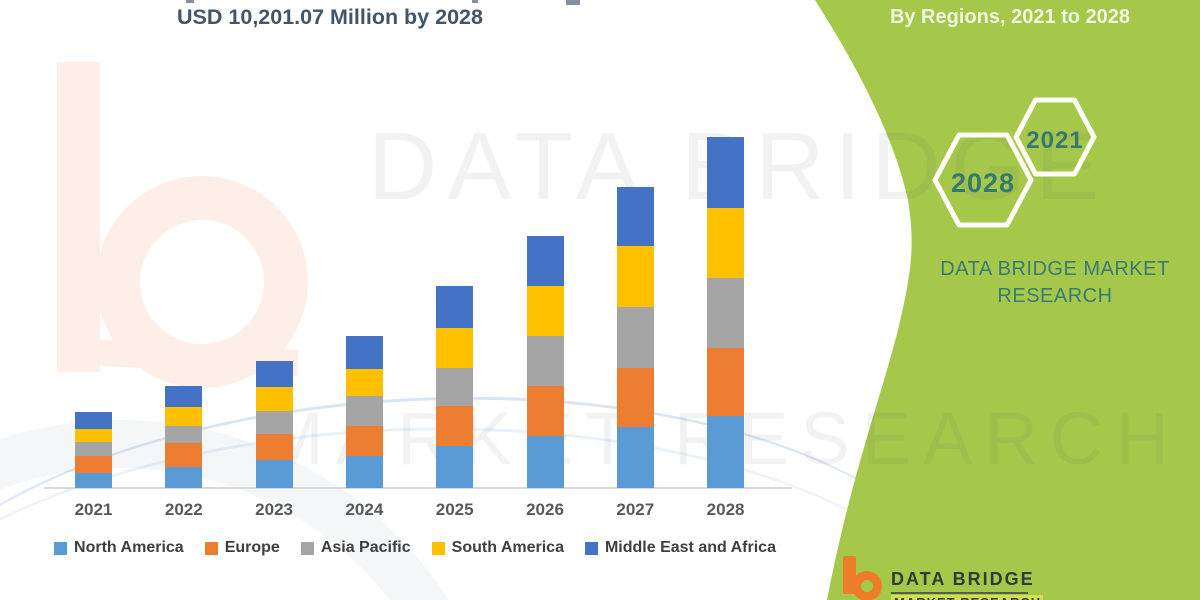  I want to click on bar-segment-europe-2024, so click(364, 441).